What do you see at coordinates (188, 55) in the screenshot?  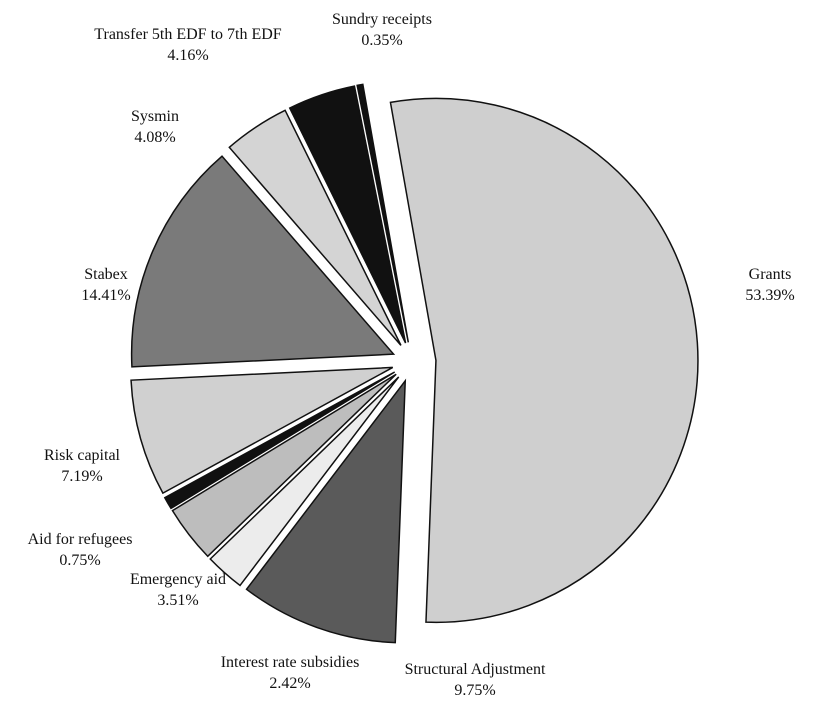 I see `value-label: 4.16%` at bounding box center [188, 55].